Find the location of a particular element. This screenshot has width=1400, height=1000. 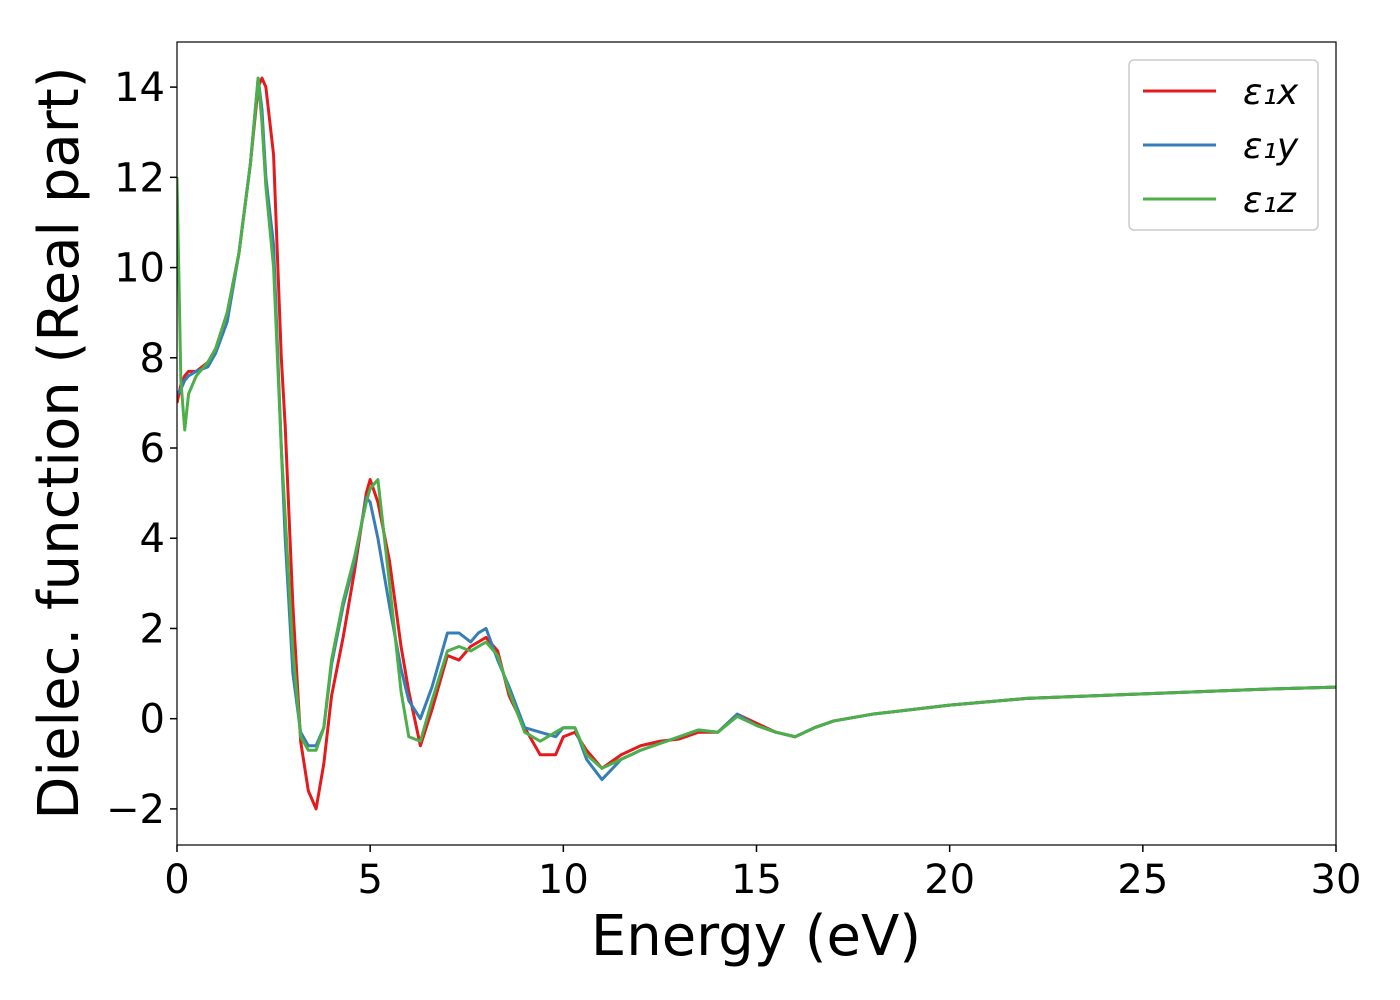

x-axis-label: Energy (eV) is located at coordinates (756, 936).